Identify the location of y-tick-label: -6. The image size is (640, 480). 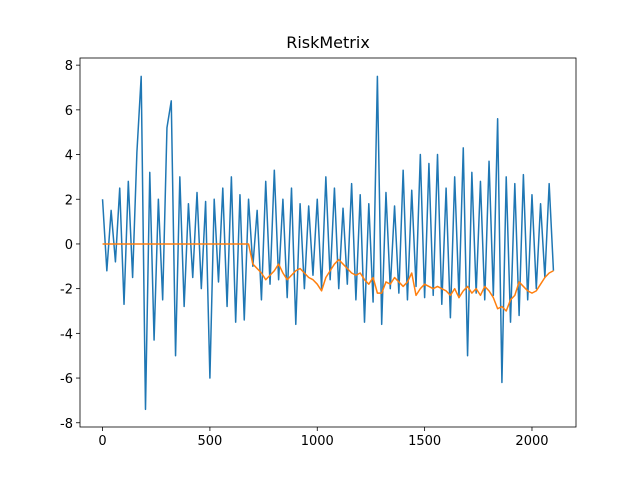
(66, 379).